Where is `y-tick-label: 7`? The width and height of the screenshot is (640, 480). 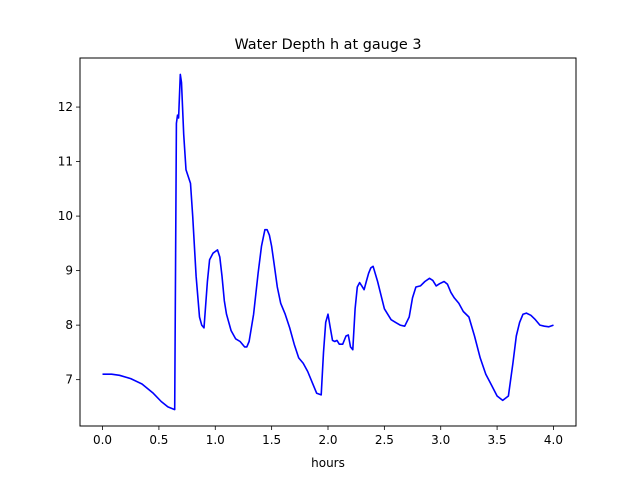
y-tick-label: 7 is located at coordinates (69, 380).